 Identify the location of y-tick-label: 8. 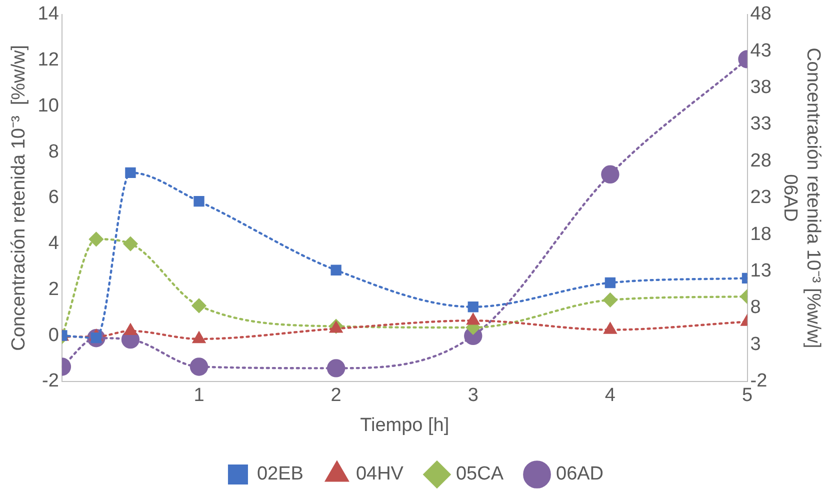
(53, 151).